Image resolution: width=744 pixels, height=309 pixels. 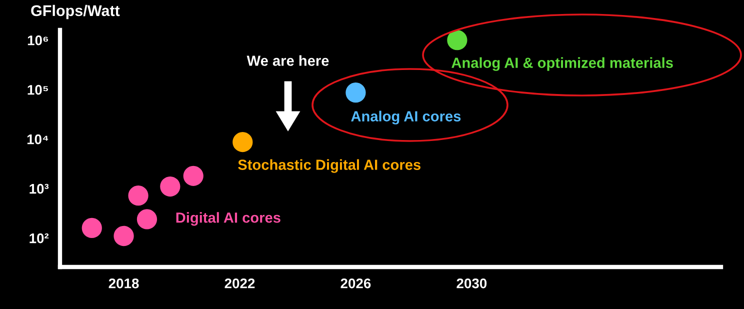 What do you see at coordinates (39, 238) in the screenshot?
I see `y-tick-label: 10²` at bounding box center [39, 238].